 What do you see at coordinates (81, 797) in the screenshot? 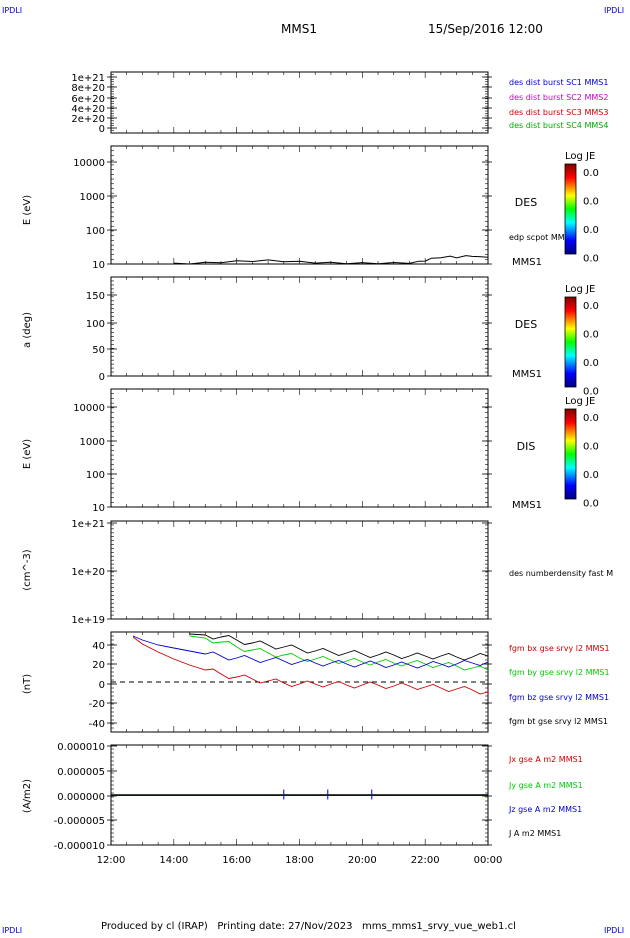
I see `y-tick-label: 0.000000` at bounding box center [81, 797].